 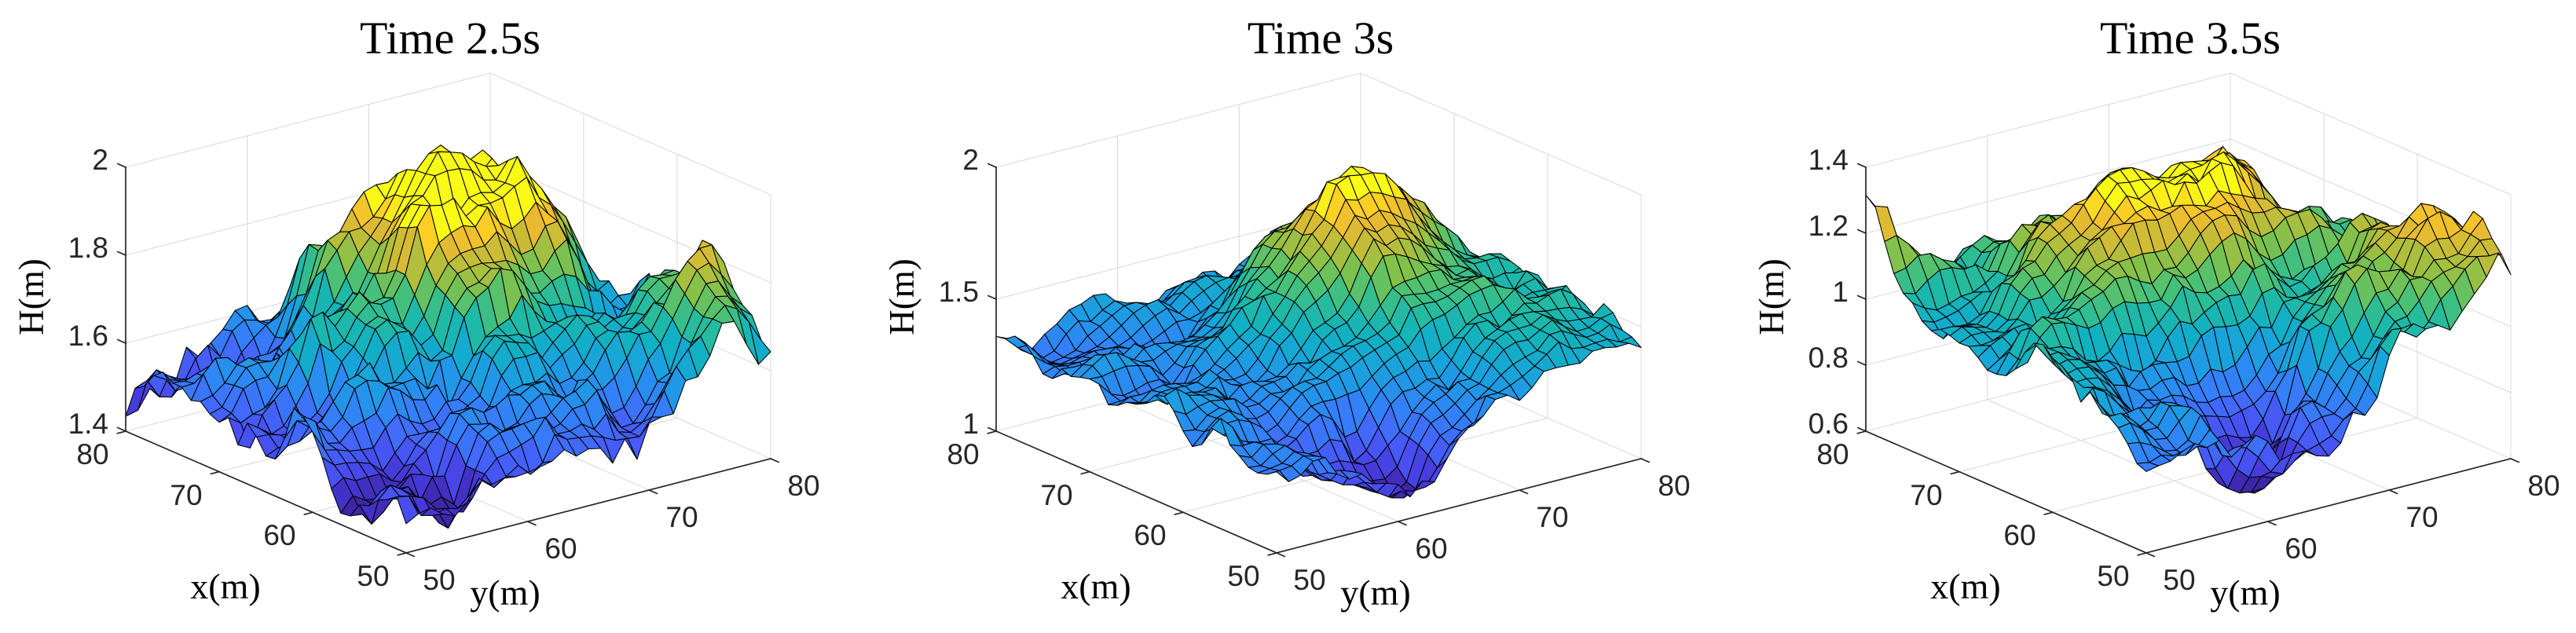 I want to click on svg-text: 1.6, so click(x=88, y=336).